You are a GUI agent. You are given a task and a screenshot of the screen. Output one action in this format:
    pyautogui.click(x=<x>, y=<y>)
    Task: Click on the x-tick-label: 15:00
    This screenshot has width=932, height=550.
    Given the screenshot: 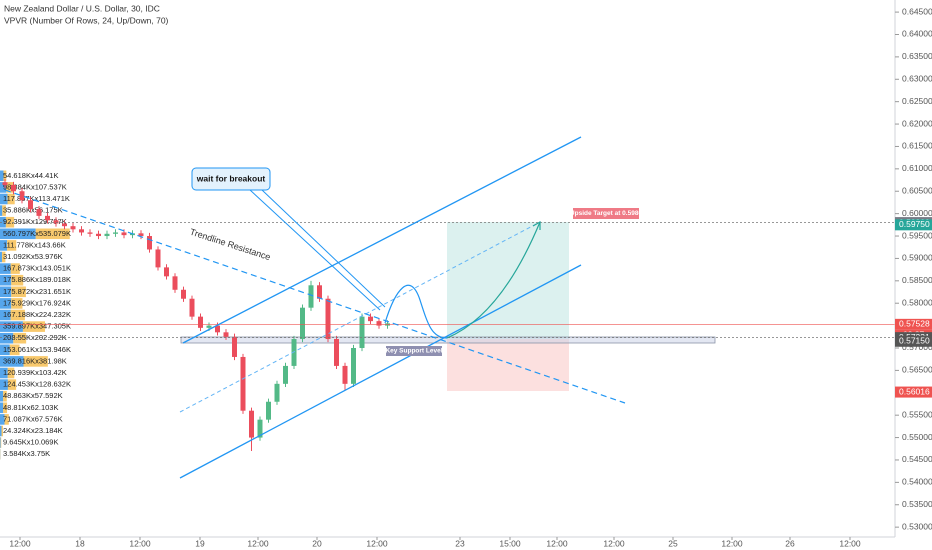 What is the action you would take?
    pyautogui.click(x=510, y=543)
    